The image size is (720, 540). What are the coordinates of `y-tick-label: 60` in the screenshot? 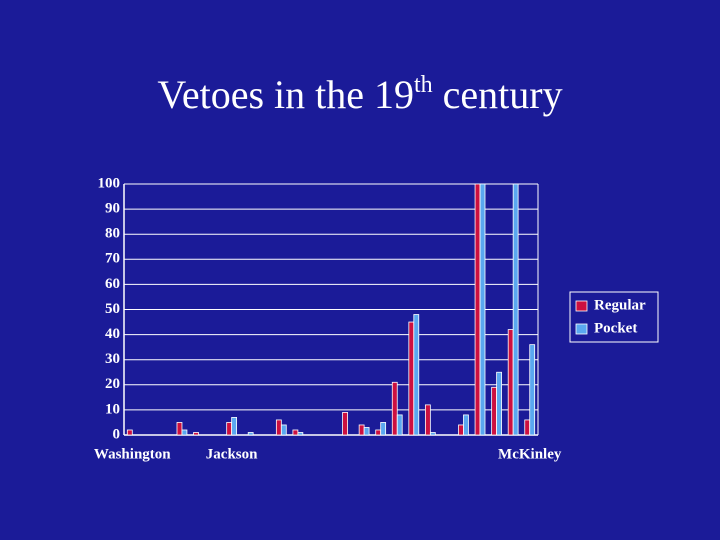 It's located at (112, 284).